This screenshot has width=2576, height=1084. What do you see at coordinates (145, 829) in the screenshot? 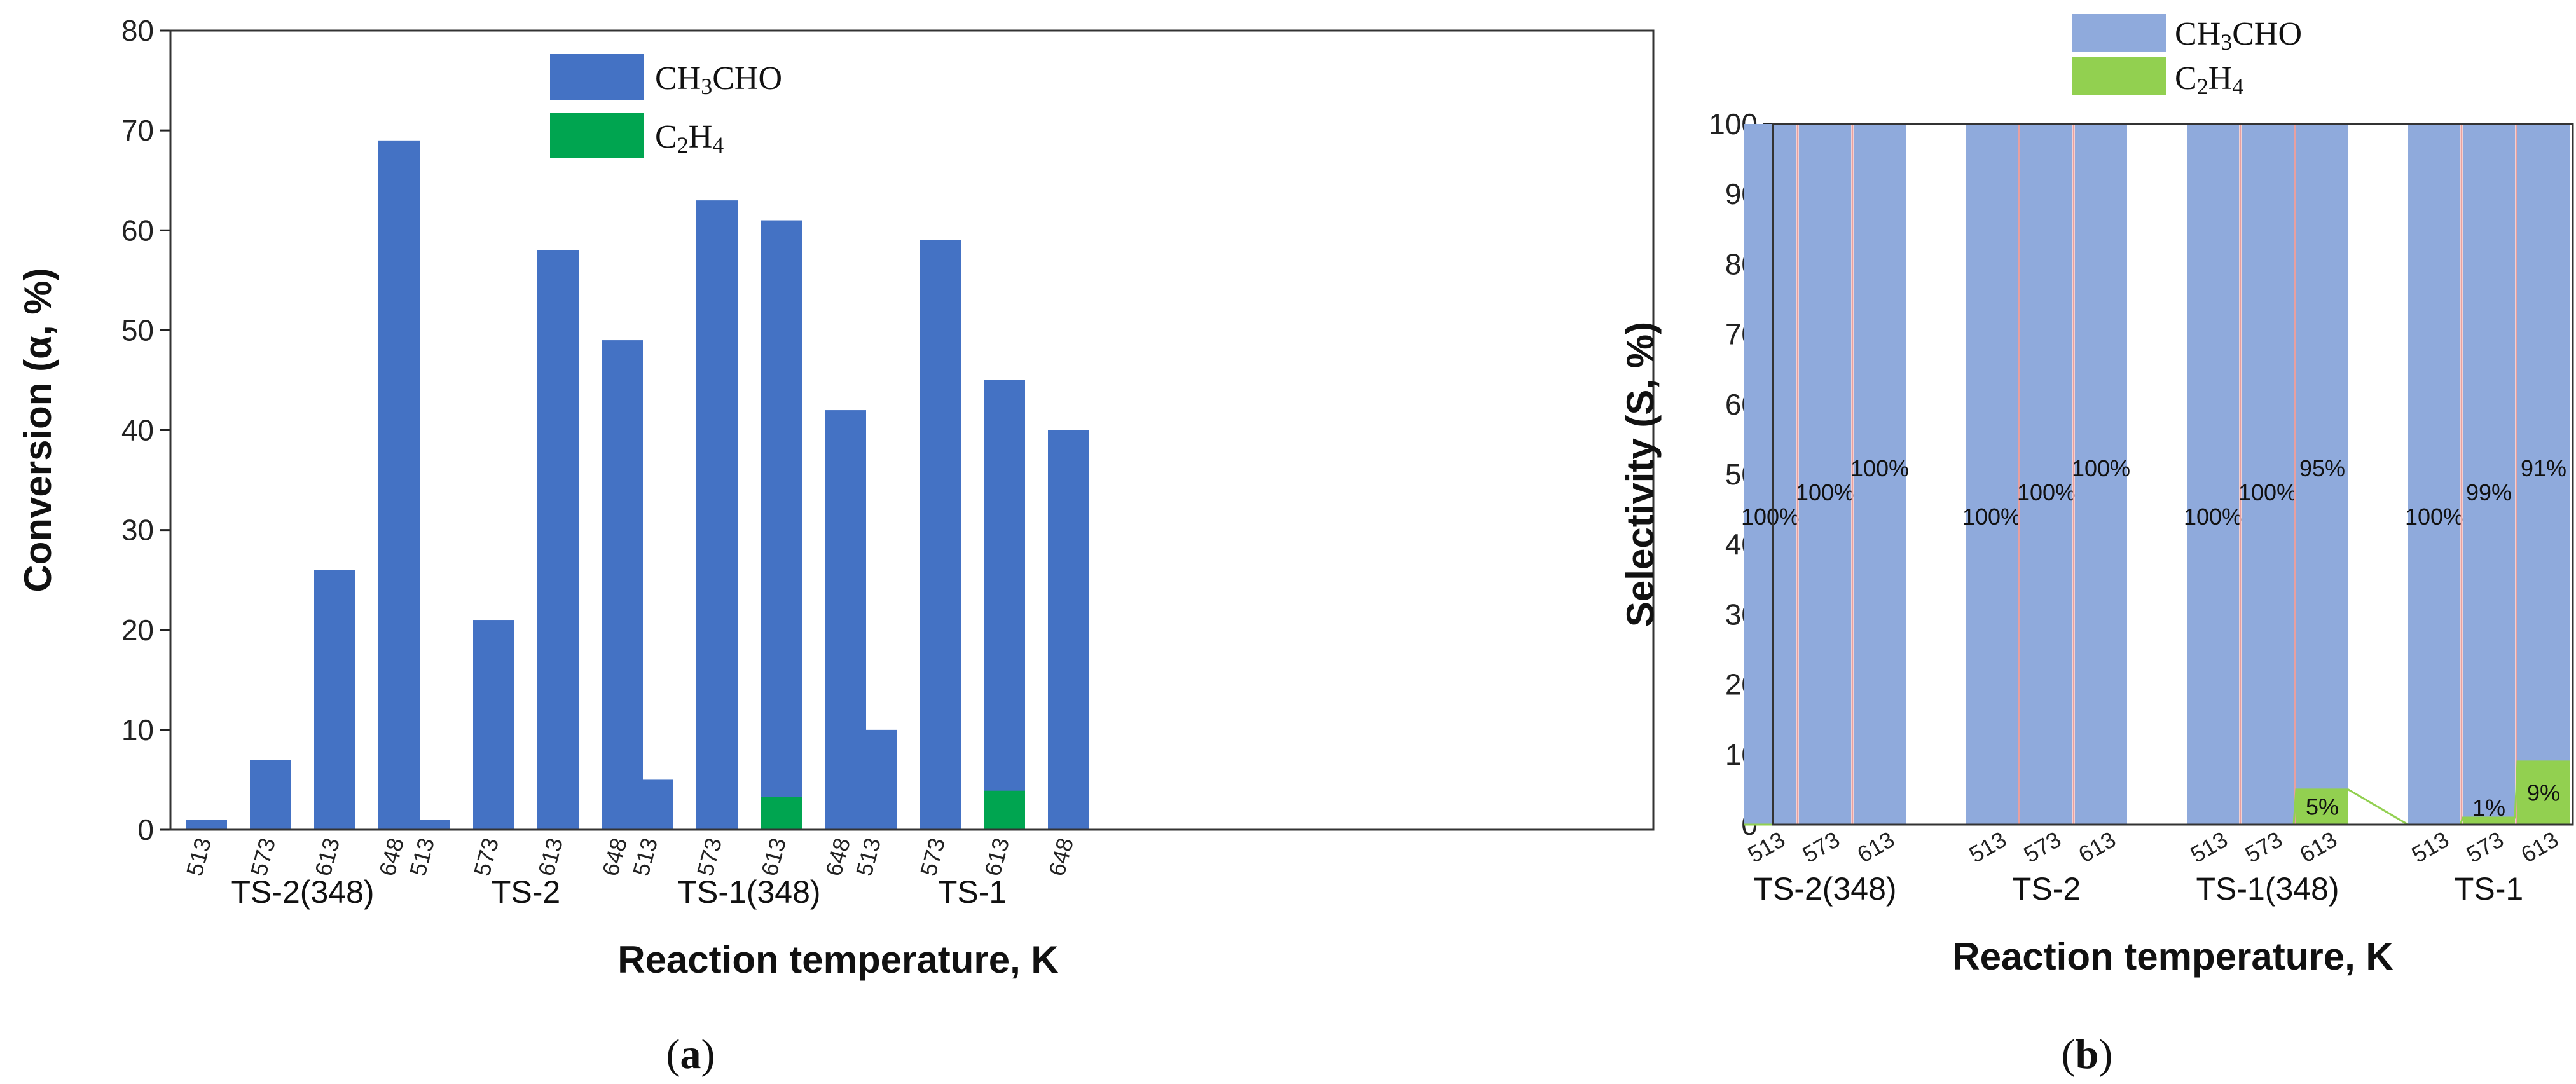
I see `y-tick-label: 0` at bounding box center [145, 829].